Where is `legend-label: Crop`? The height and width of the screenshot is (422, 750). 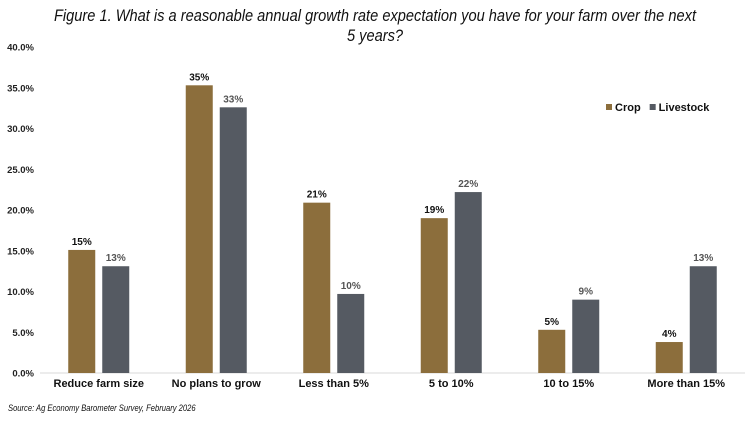
legend-label: Crop is located at coordinates (628, 108).